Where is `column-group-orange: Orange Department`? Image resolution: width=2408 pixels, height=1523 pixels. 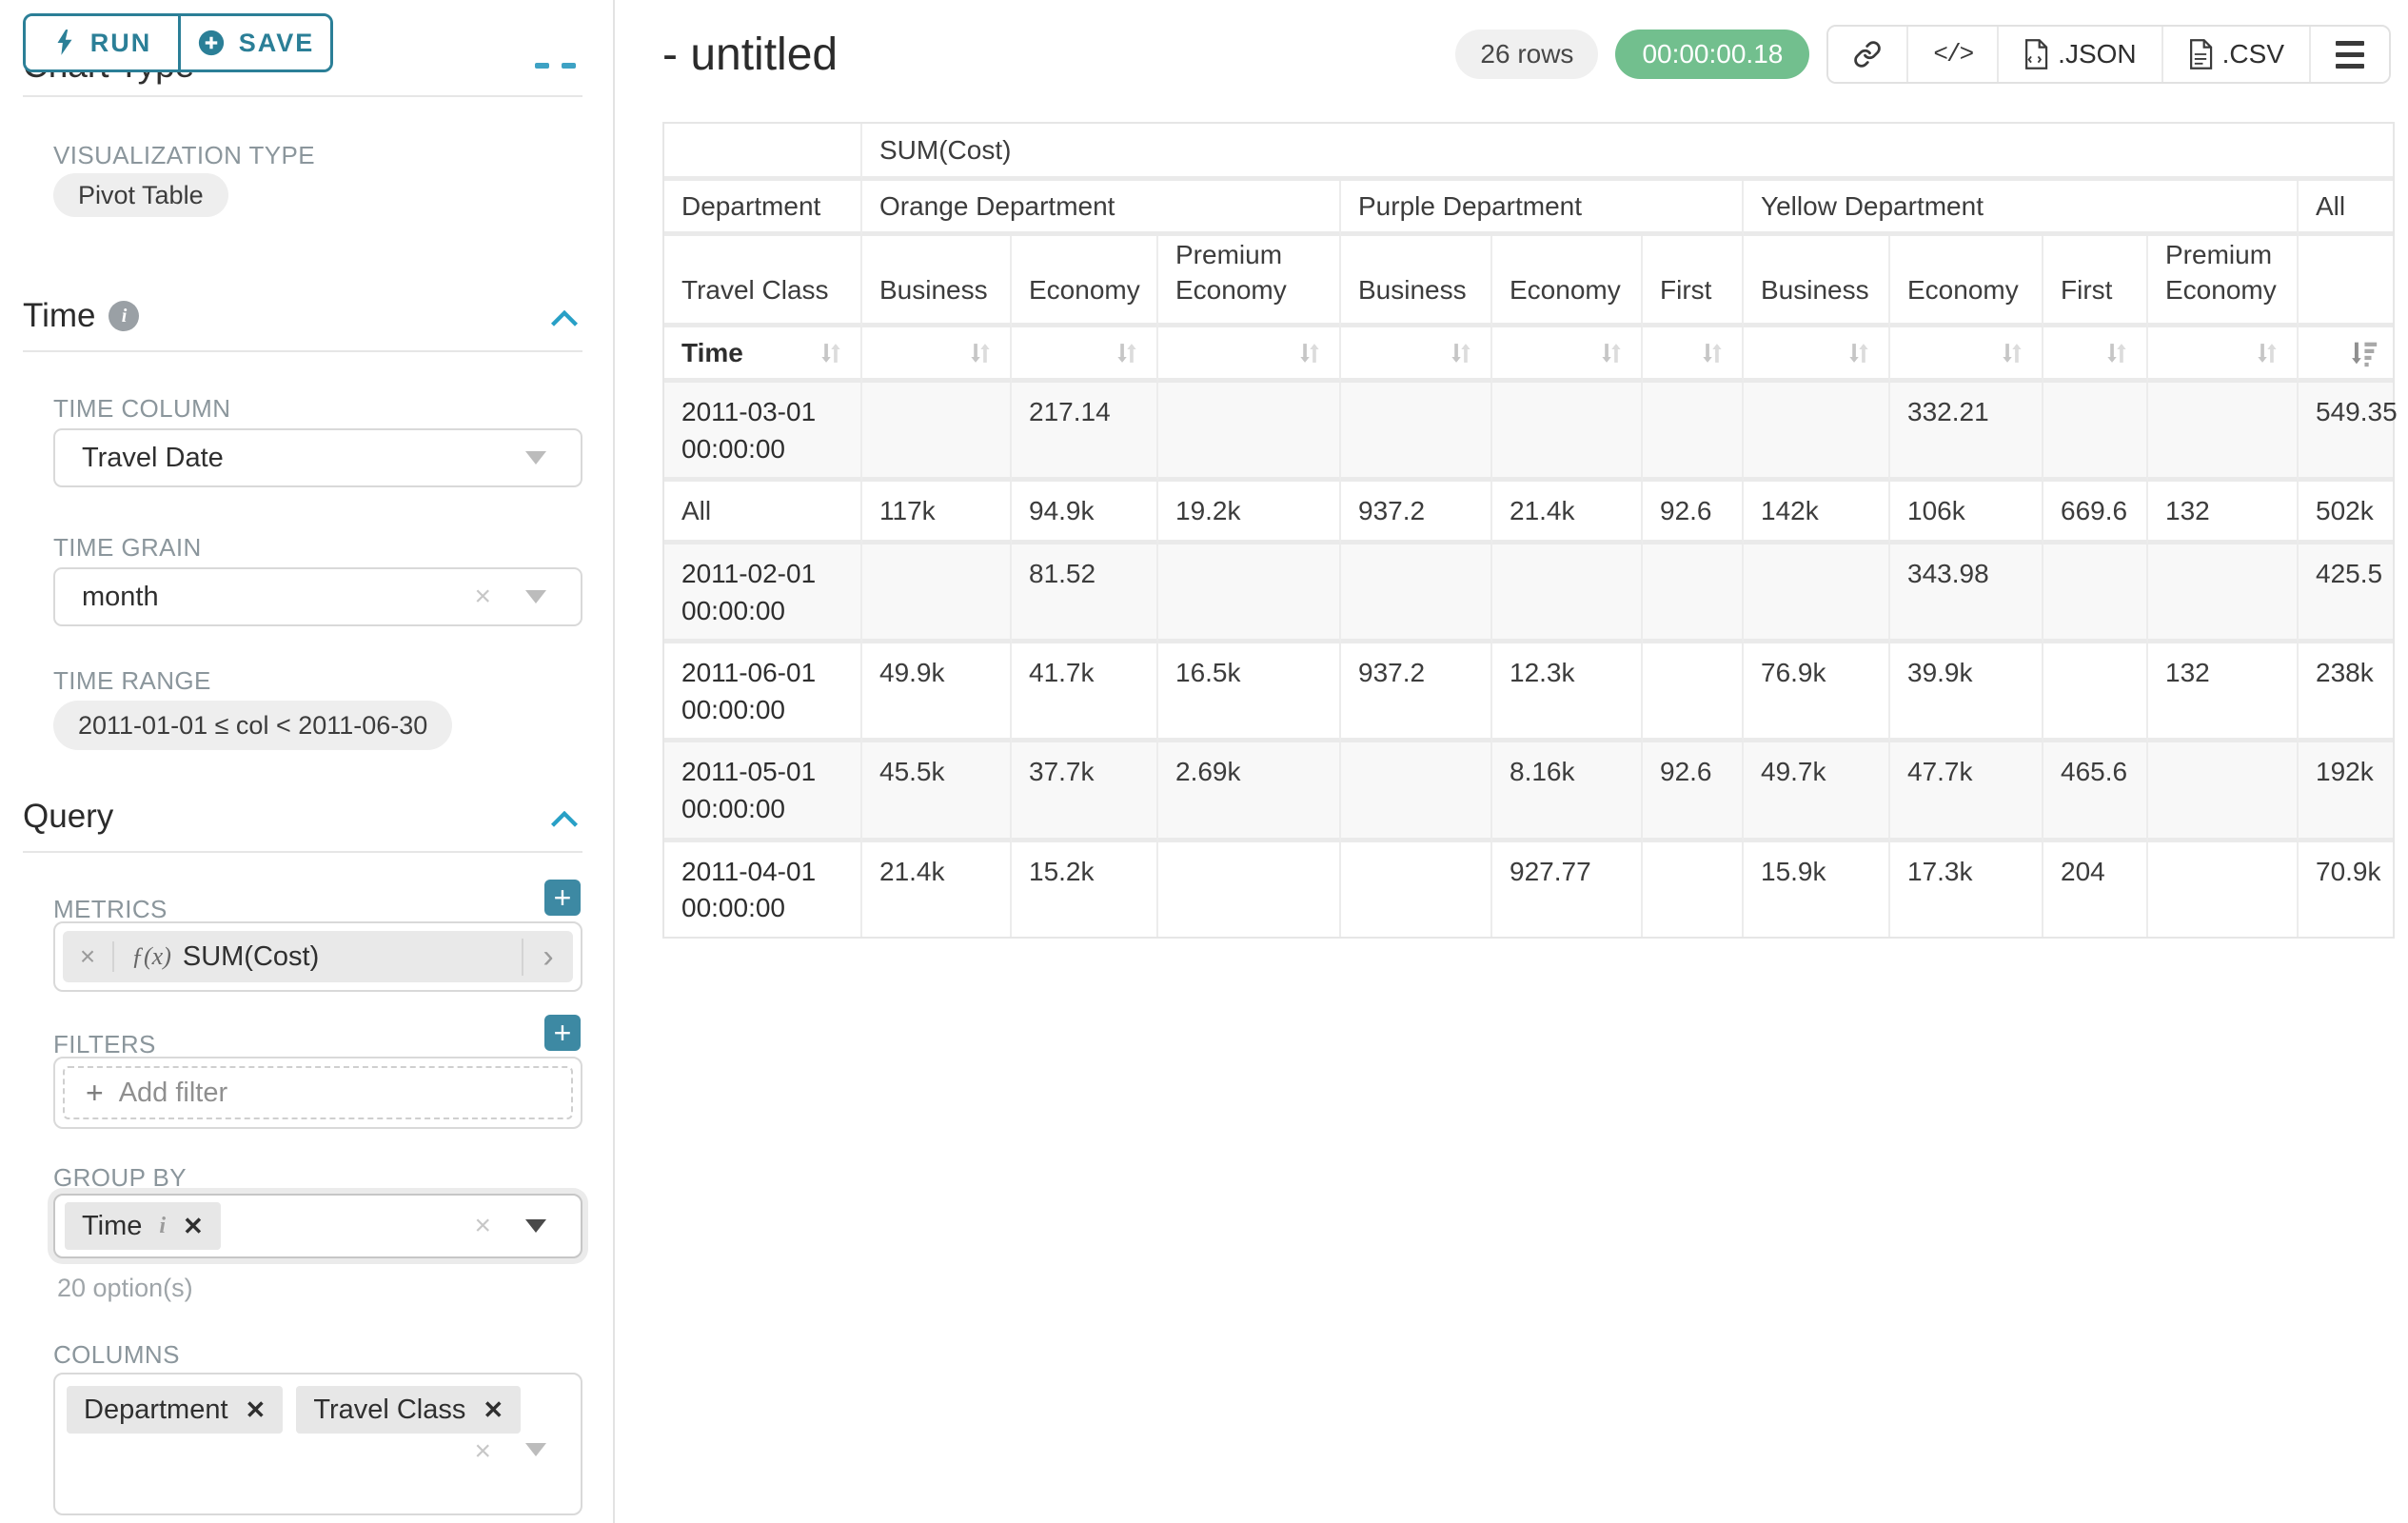 column-group-orange: Orange Department is located at coordinates (1101, 209).